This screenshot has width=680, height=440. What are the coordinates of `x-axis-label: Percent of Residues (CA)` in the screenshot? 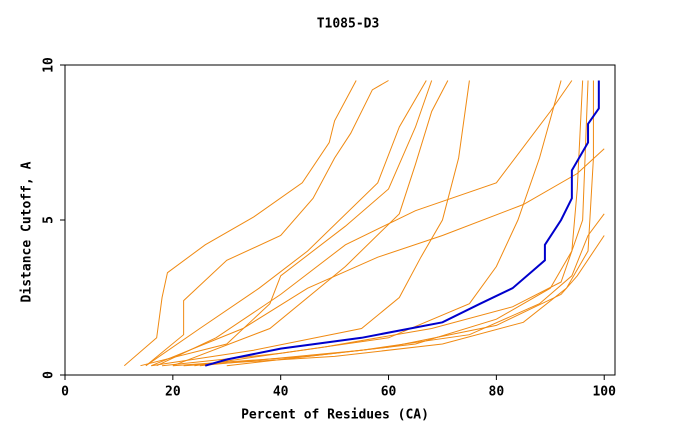 It's located at (335, 415).